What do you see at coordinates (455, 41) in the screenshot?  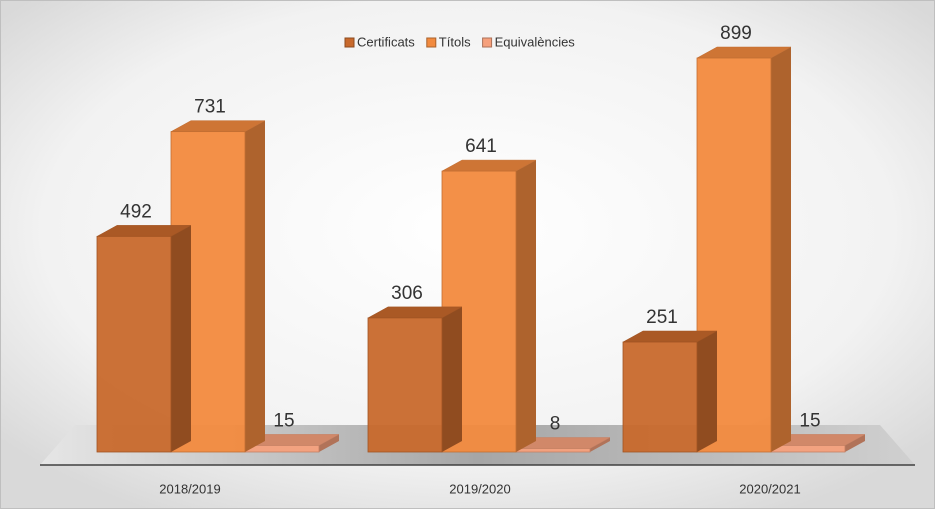 I see `legend-label: Títols` at bounding box center [455, 41].